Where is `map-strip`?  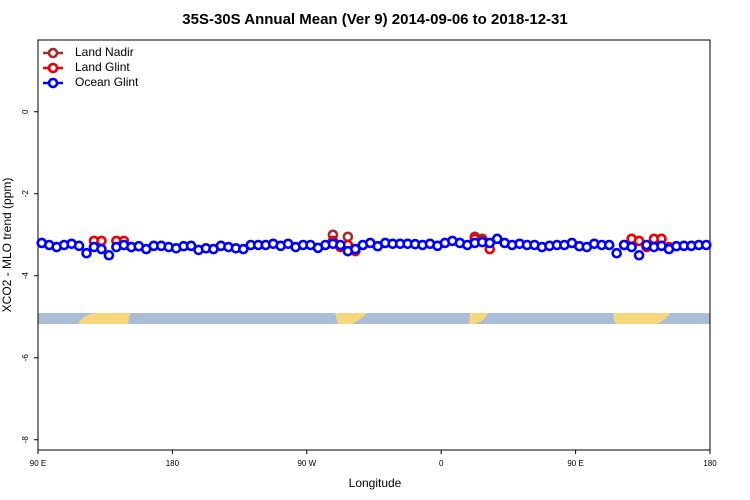
map-strip is located at coordinates (374, 318).